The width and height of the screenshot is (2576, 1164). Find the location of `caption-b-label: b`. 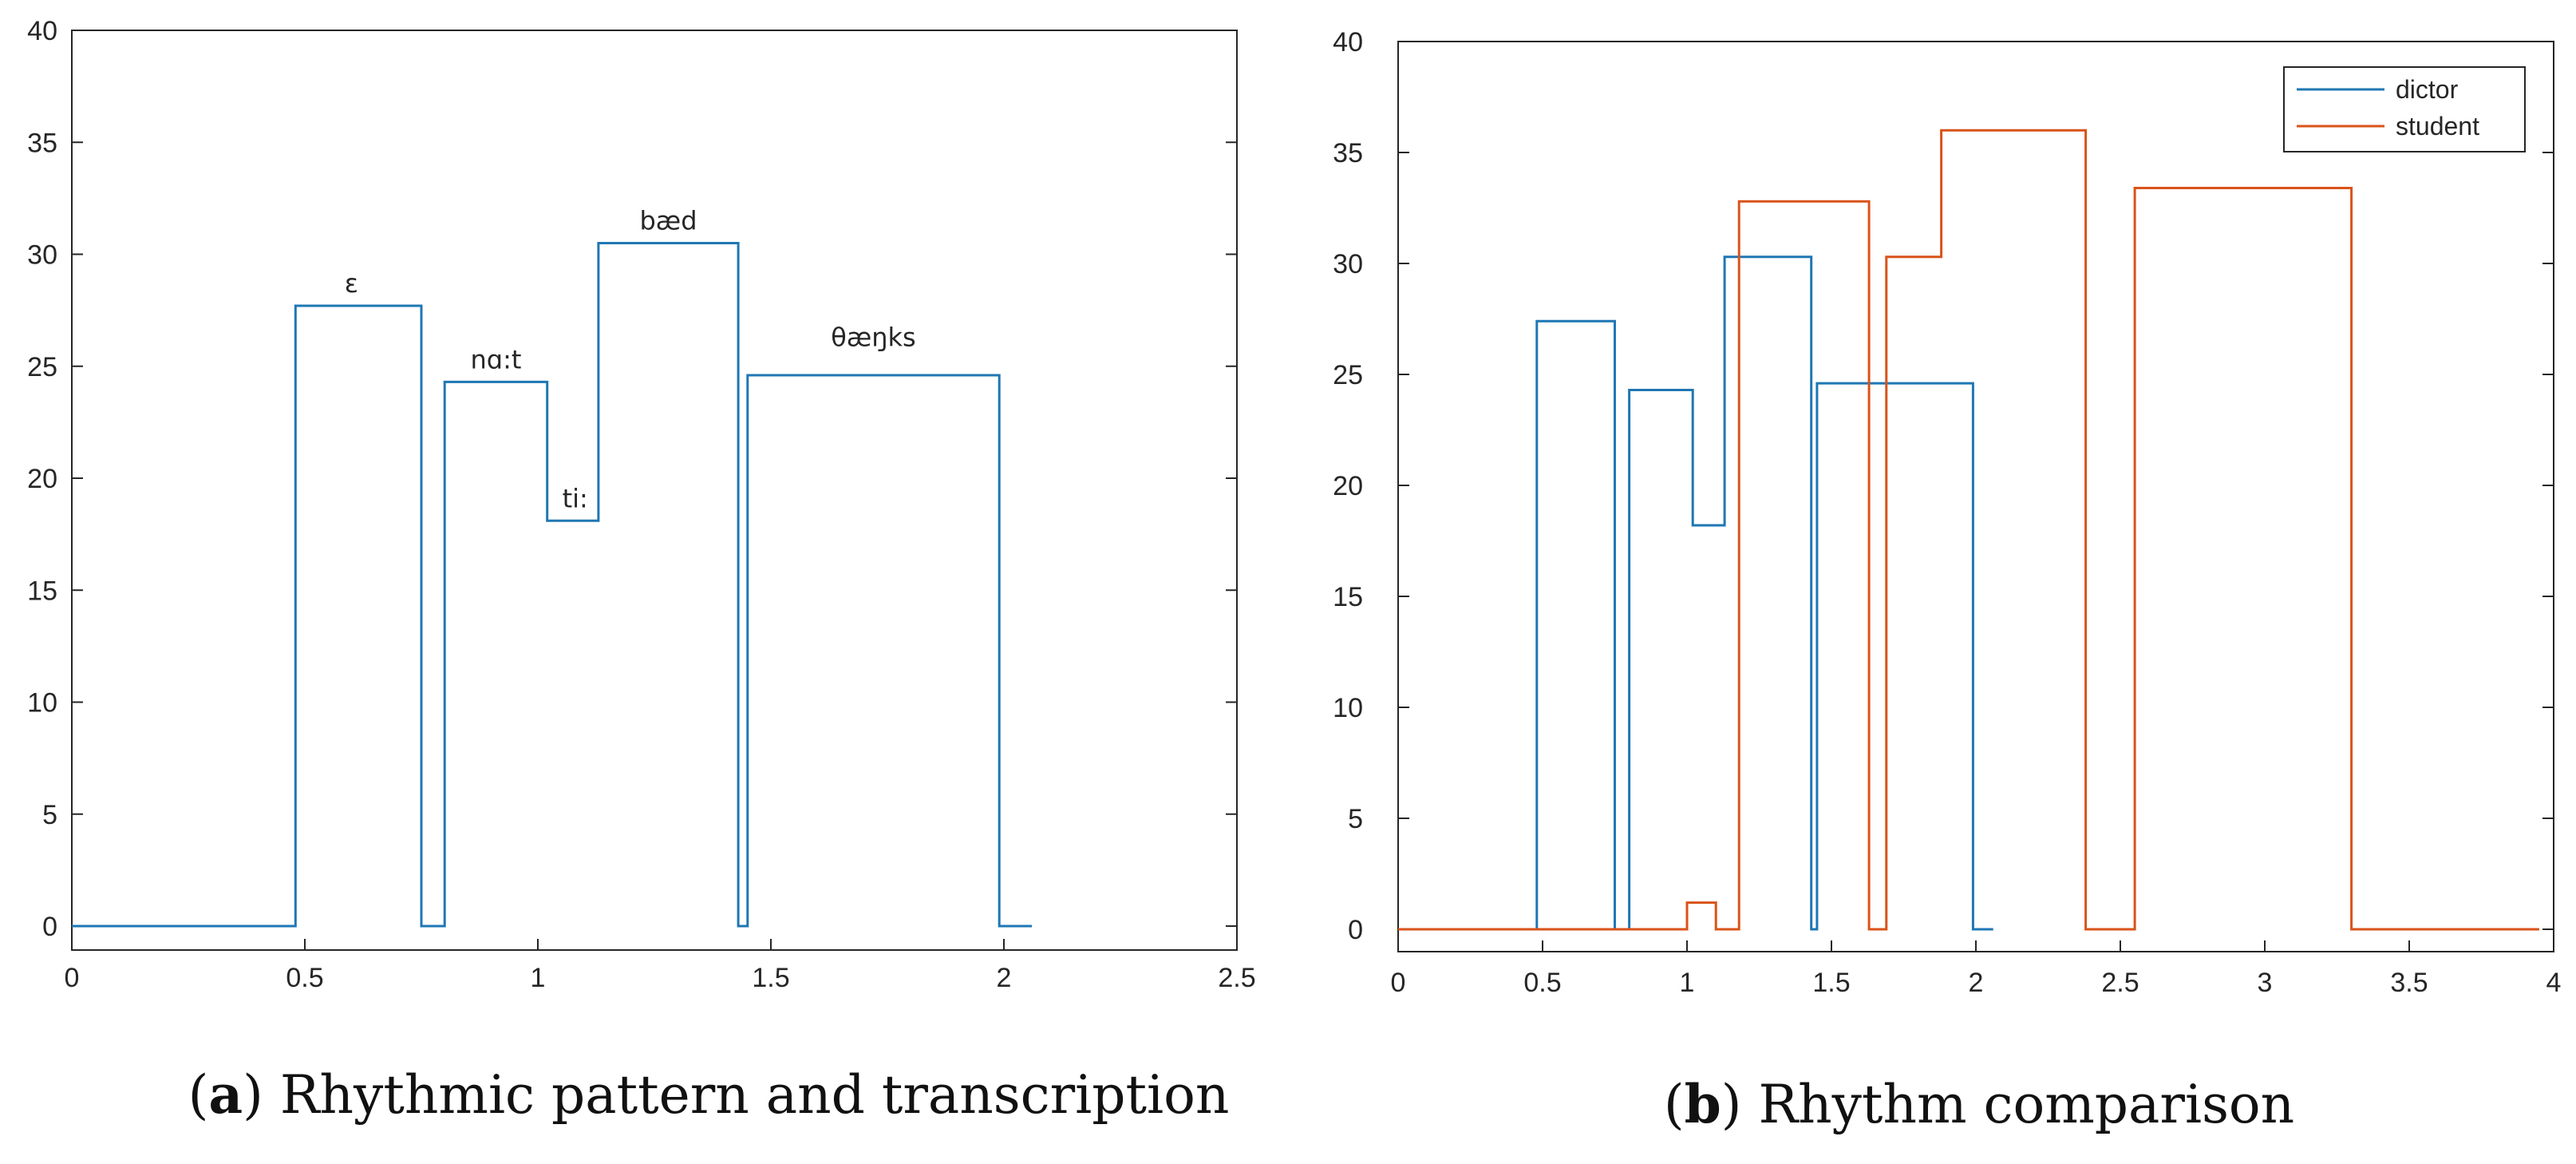

caption-b-label: b is located at coordinates (1703, 1104).